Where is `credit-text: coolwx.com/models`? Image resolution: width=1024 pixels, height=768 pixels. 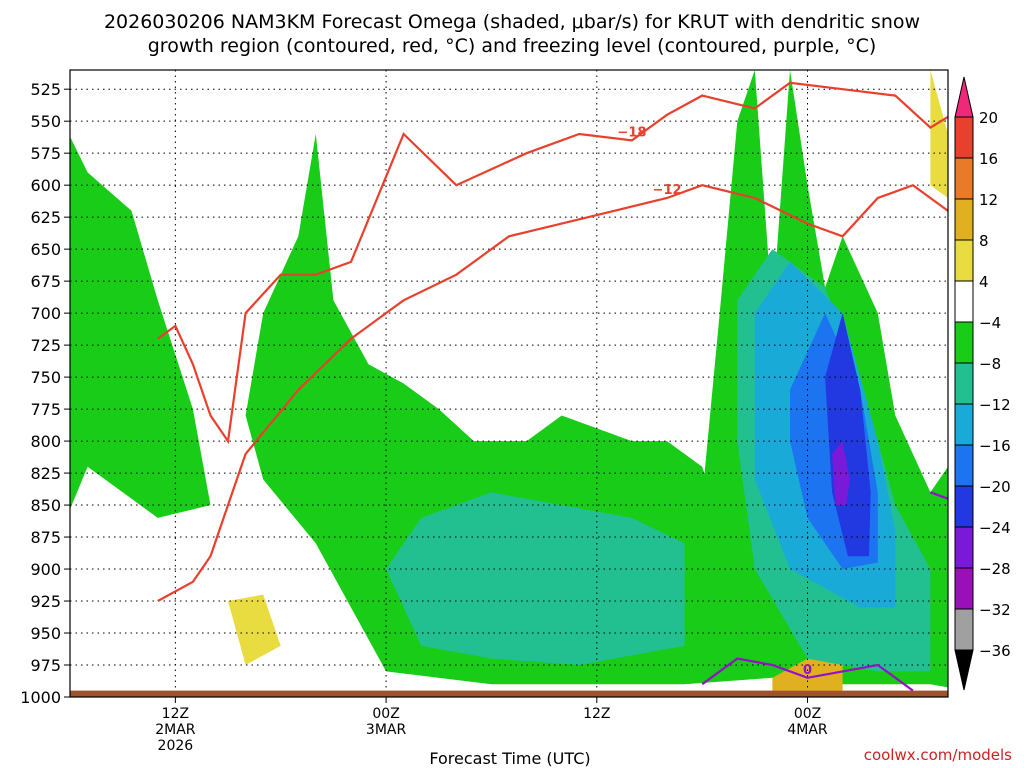 credit-text: coolwx.com/models is located at coordinates (938, 755).